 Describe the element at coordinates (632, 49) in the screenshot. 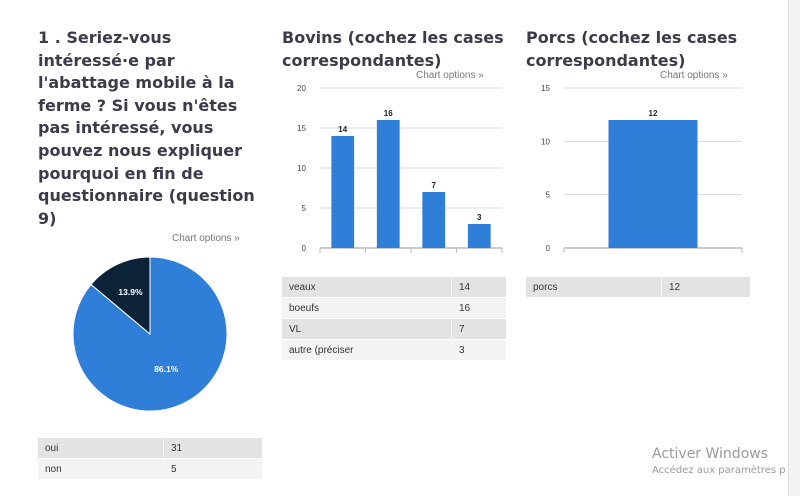

I see `question-3-title: Porcs (cochez les cases correspondantes)` at that location.